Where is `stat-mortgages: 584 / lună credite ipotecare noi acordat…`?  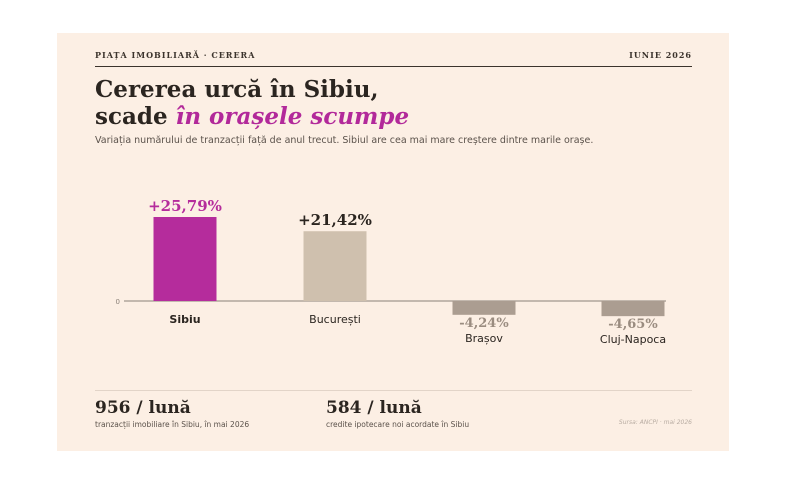
stat-mortgages: 584 / lună credite ipotecare noi acordat… is located at coordinates (397, 413).